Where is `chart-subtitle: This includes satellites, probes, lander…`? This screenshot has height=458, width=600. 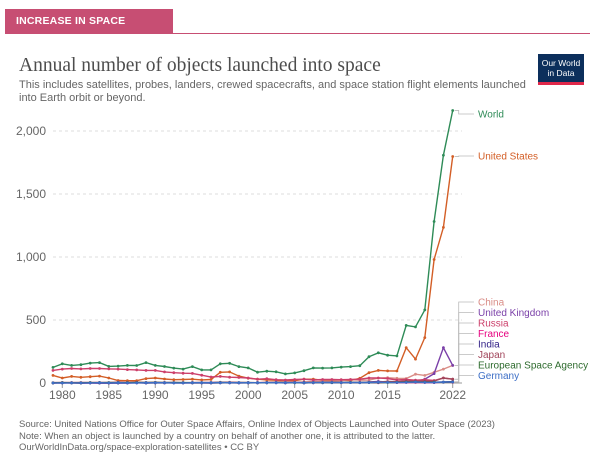
chart-subtitle: This includes satellites, probes, lander… is located at coordinates (272, 91).